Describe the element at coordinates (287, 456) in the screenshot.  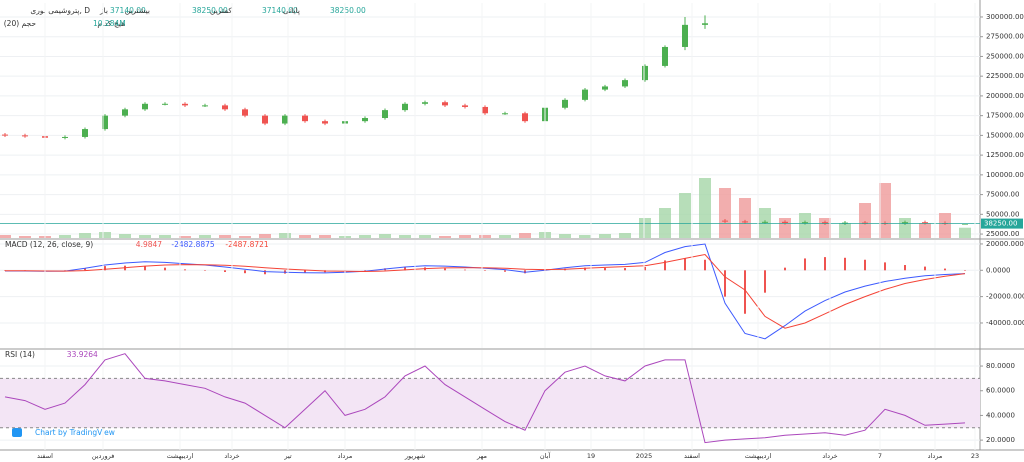
I see `x-tick-label: تیر` at that location.